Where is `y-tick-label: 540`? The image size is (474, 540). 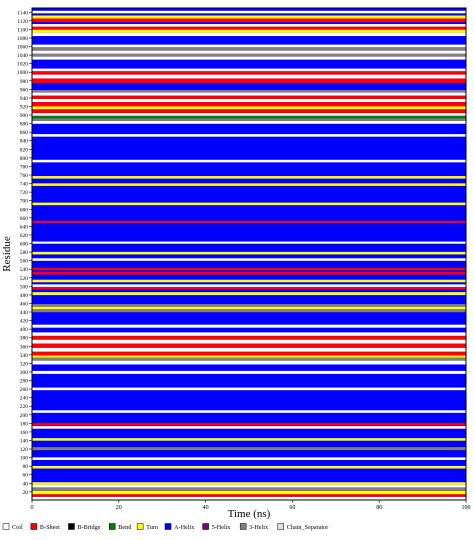 y-tick-label: 540 is located at coordinates (24, 270).